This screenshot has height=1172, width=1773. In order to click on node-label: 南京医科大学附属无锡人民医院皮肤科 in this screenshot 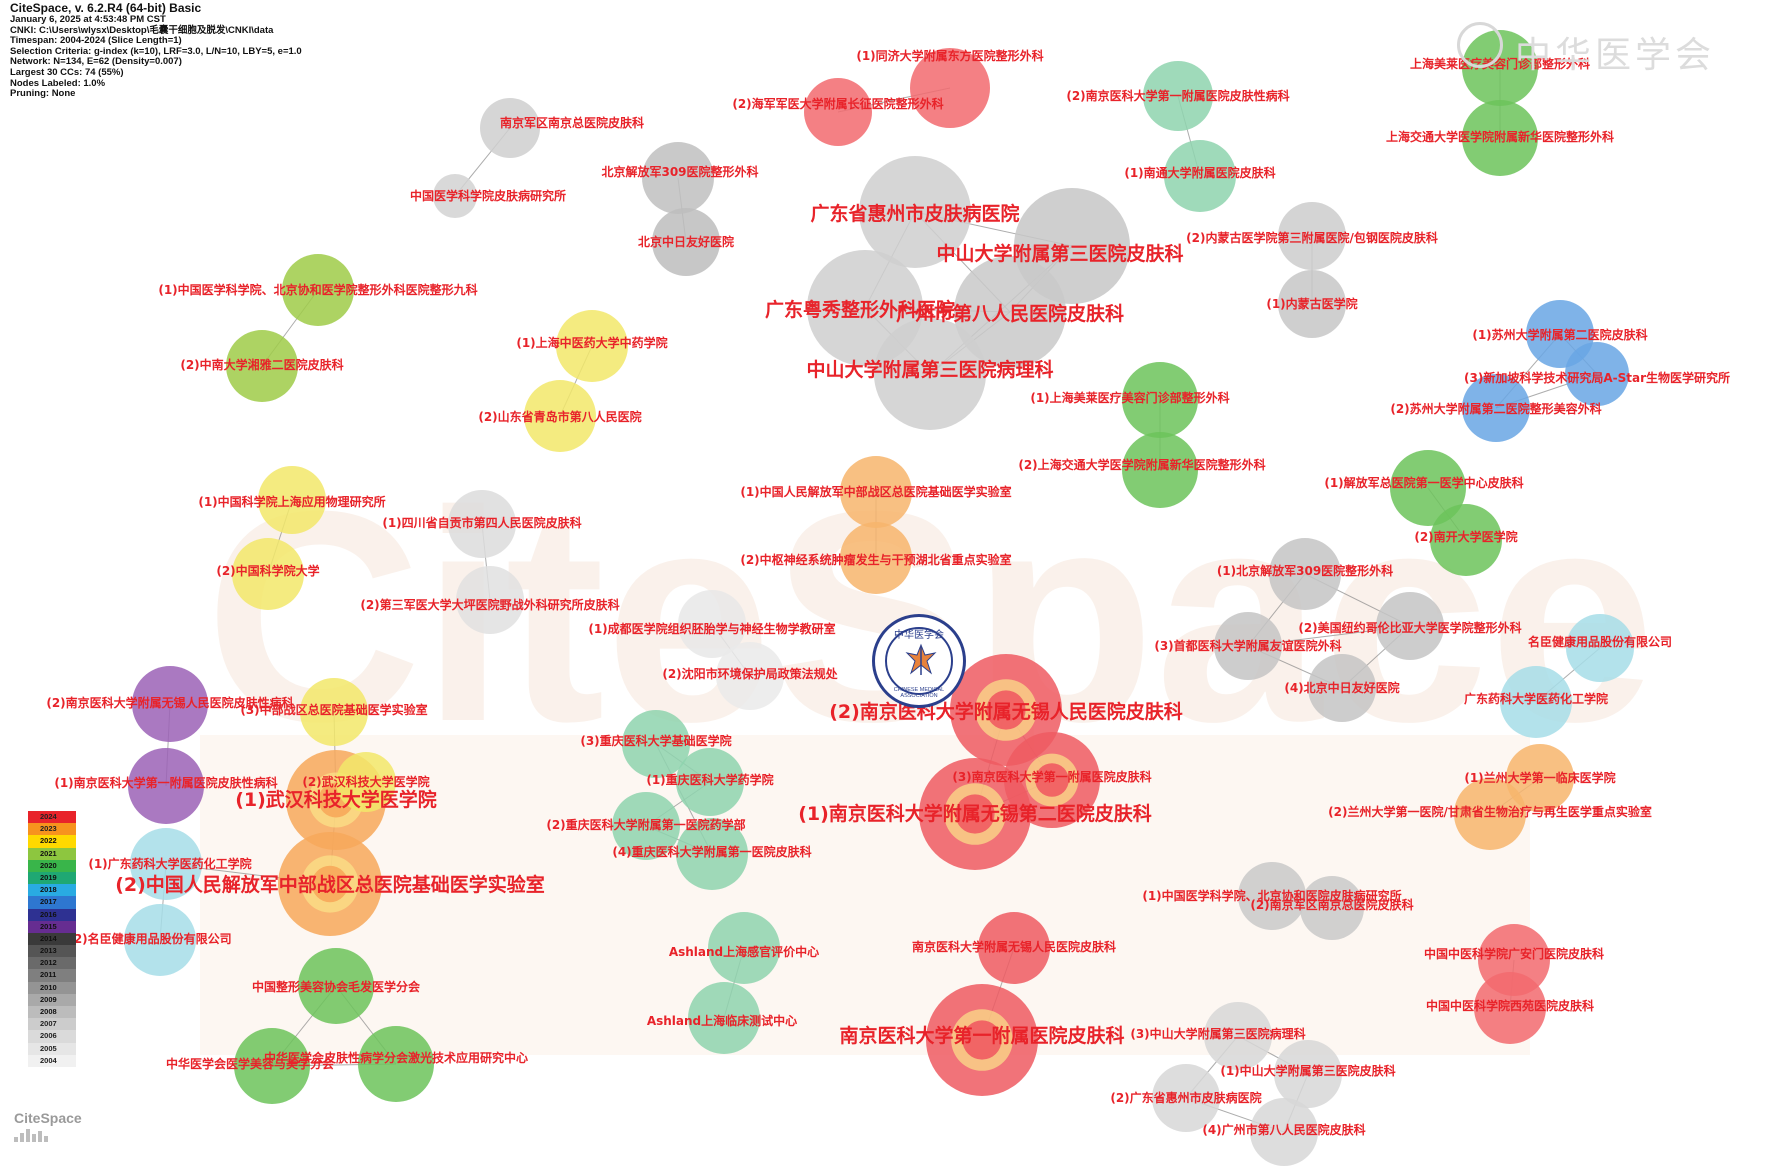, I will do `click(1014, 946)`.